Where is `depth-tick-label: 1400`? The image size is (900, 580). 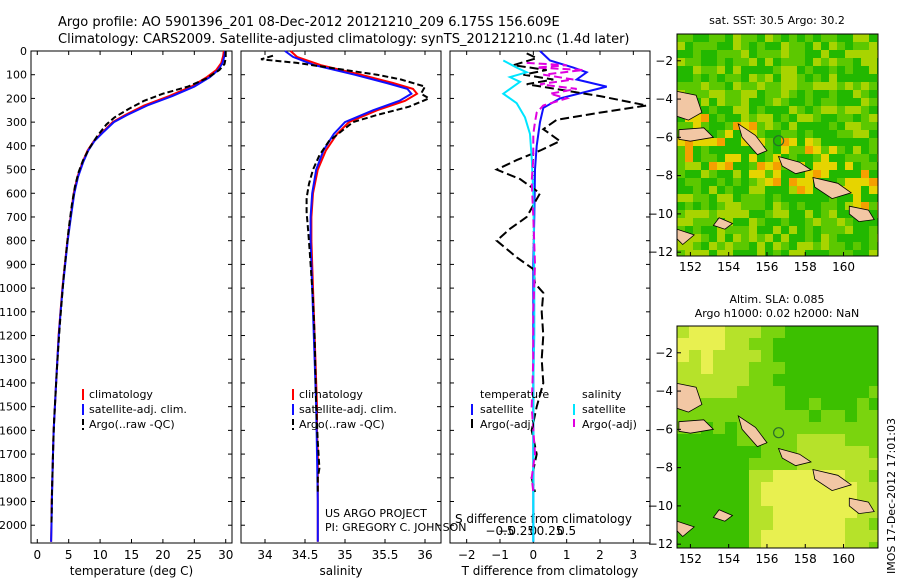 depth-tick-label: 1400 is located at coordinates (13, 383).